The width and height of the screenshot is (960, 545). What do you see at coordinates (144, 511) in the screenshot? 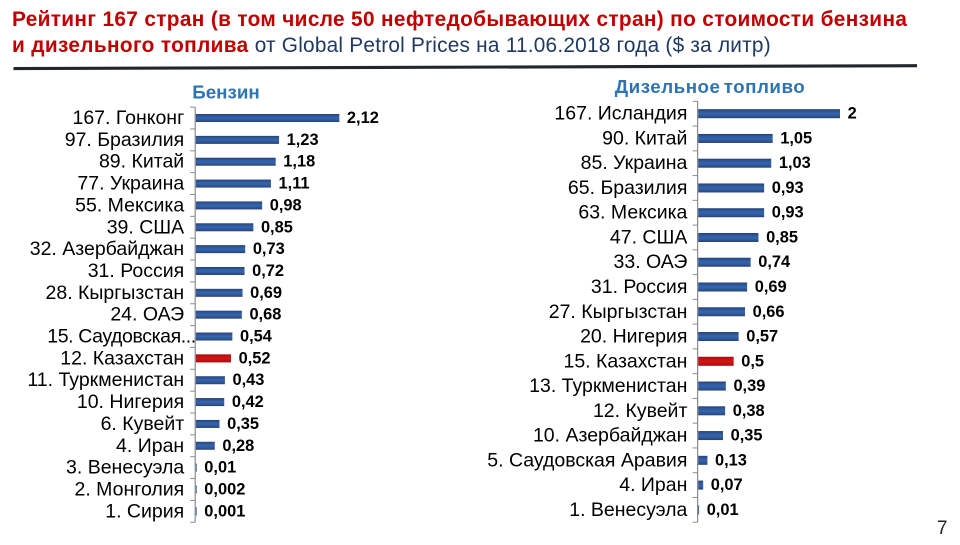
I see `svg-text: 1. Сирия` at bounding box center [144, 511].